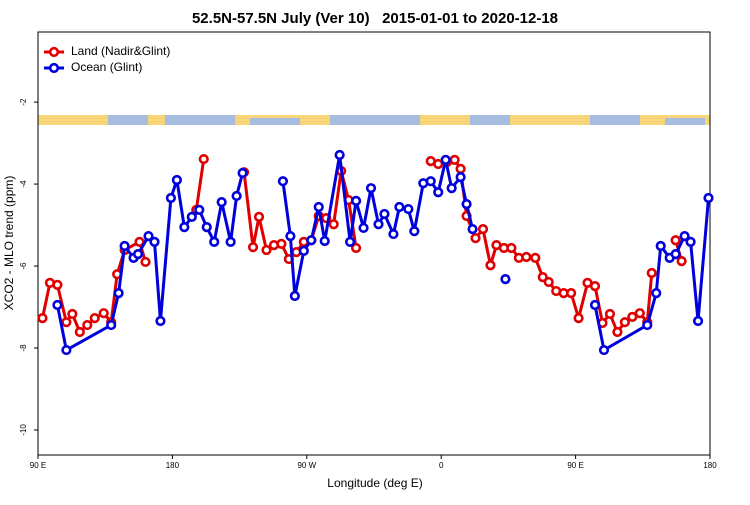 The height and width of the screenshot is (505, 750). I want to click on y-tick-label: -4, so click(23, 184).